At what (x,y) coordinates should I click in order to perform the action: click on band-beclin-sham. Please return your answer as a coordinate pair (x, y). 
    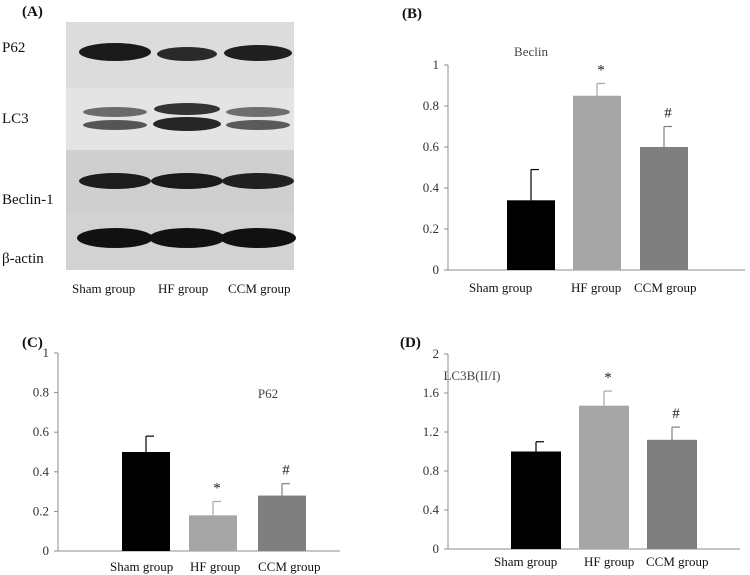
    Looking at the image, I should click on (115, 181).